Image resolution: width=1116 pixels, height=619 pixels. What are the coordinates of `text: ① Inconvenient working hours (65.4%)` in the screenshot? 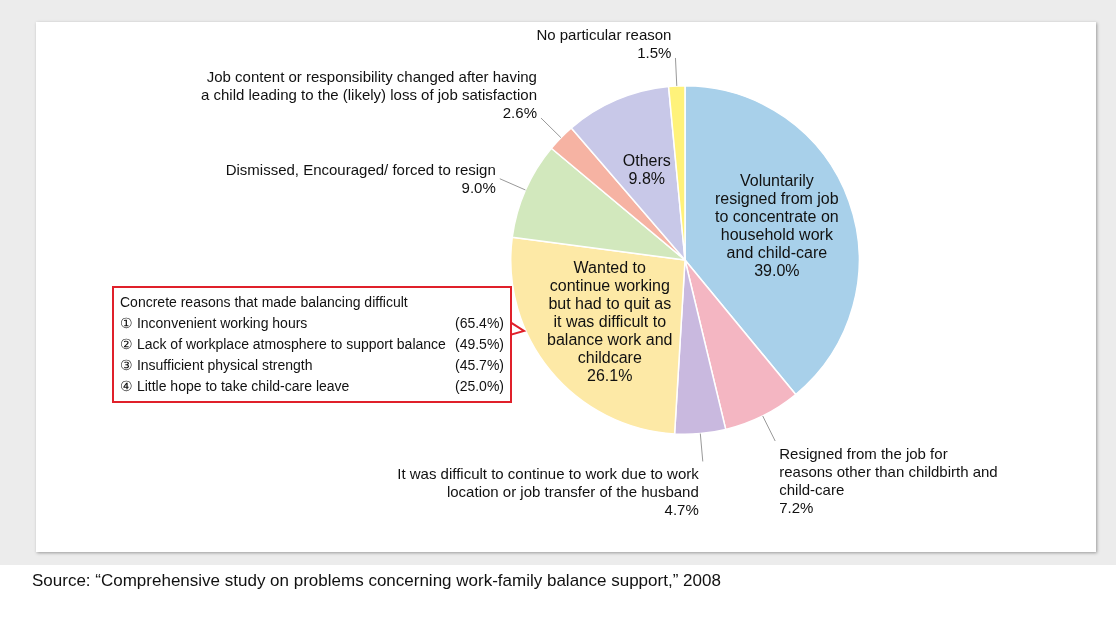 It's located at (312, 323).